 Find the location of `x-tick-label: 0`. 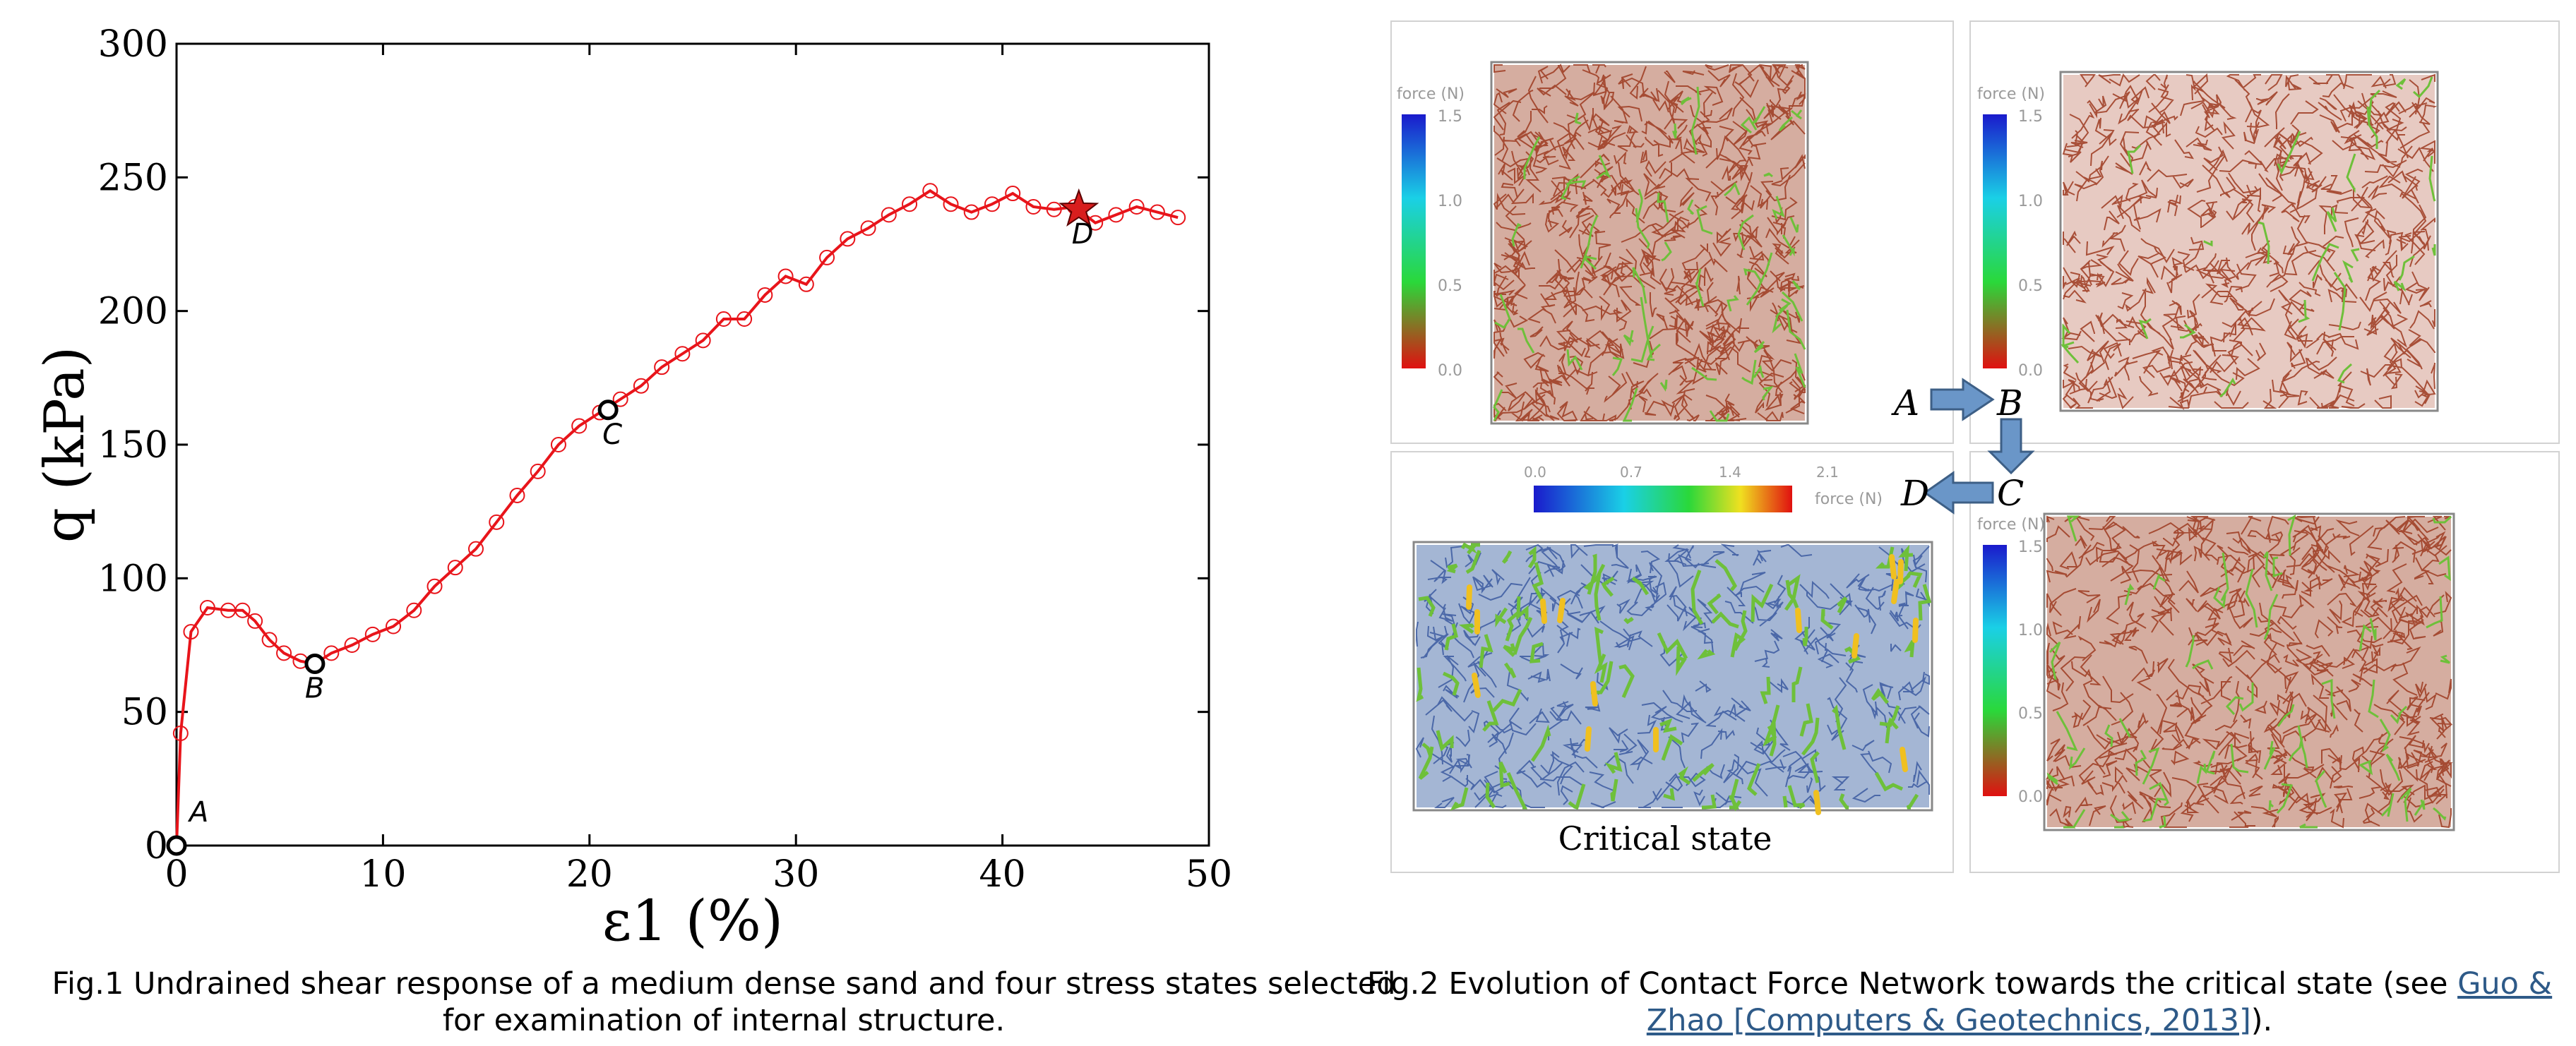

x-tick-label: 0 is located at coordinates (176, 875).